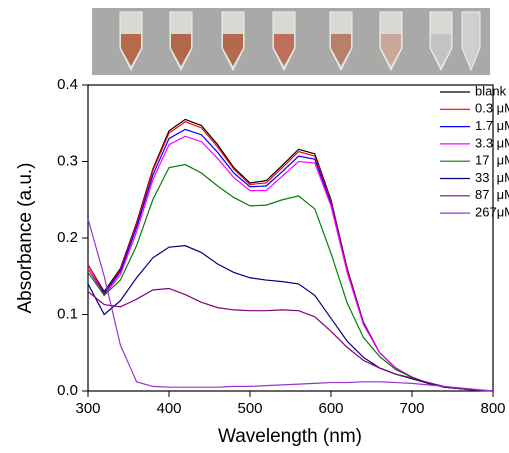 The width and height of the screenshot is (509, 453). Describe the element at coordinates (67, 390) in the screenshot. I see `y-tick-label: 0.0` at that location.